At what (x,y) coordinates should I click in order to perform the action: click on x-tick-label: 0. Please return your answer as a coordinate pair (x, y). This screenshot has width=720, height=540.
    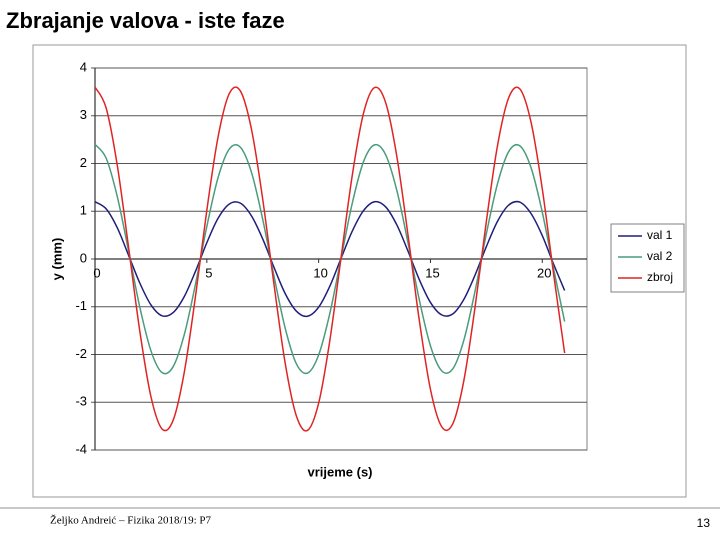
    Looking at the image, I should click on (96, 272).